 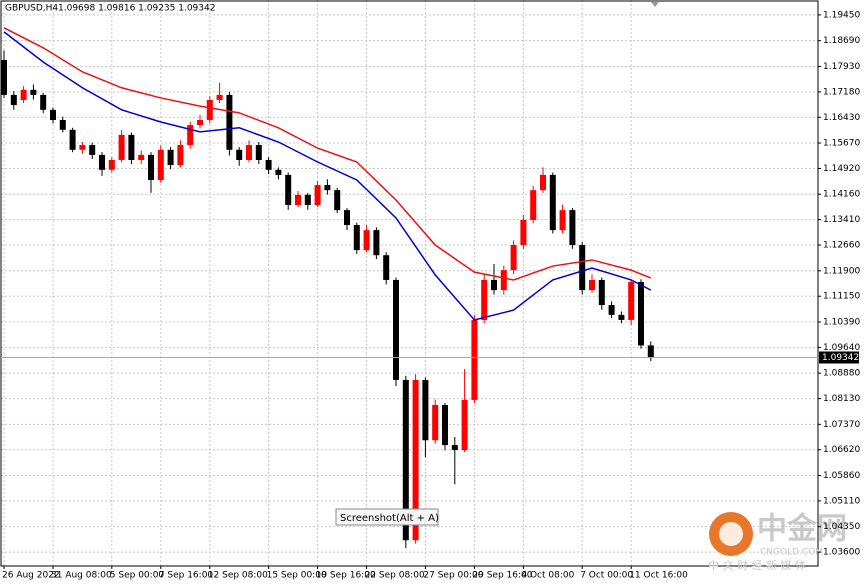 I want to click on y-tick-label: 1.05860, so click(x=841, y=476).